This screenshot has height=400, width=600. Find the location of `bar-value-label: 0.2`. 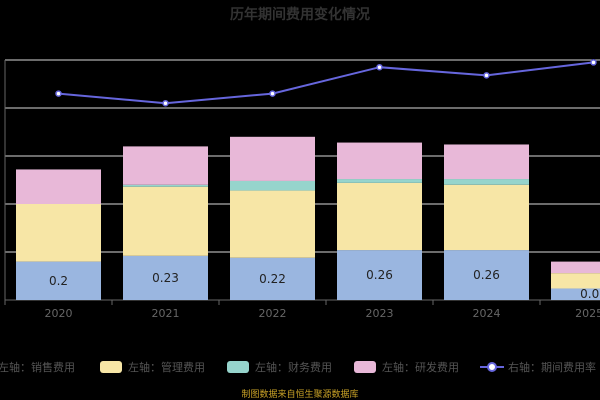

bar-value-label: 0.2 is located at coordinates (58, 281).